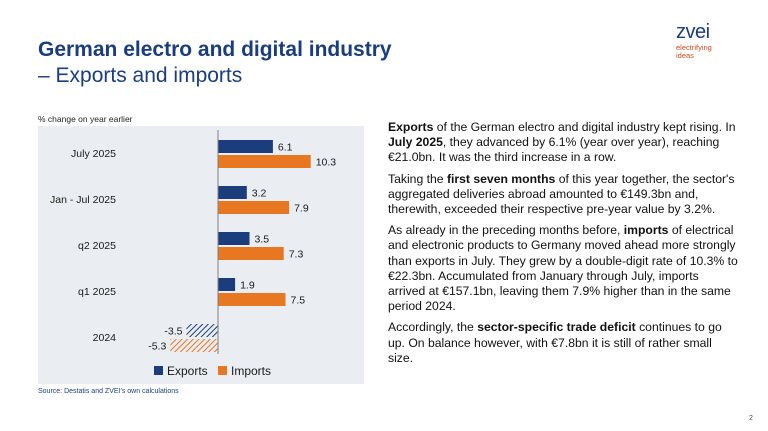  What do you see at coordinates (158, 370) in the screenshot?
I see `legend-swatch-exports` at bounding box center [158, 370].